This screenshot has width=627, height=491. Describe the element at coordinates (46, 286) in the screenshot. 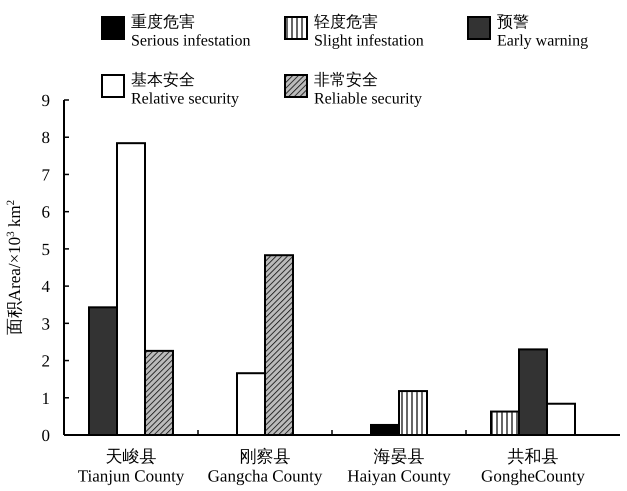

I see `y-tick-label: 4` at that location.